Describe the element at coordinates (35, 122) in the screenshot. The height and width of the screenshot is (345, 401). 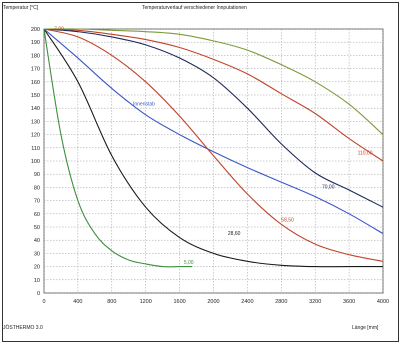
I see `y-tick-label: 130` at that location.